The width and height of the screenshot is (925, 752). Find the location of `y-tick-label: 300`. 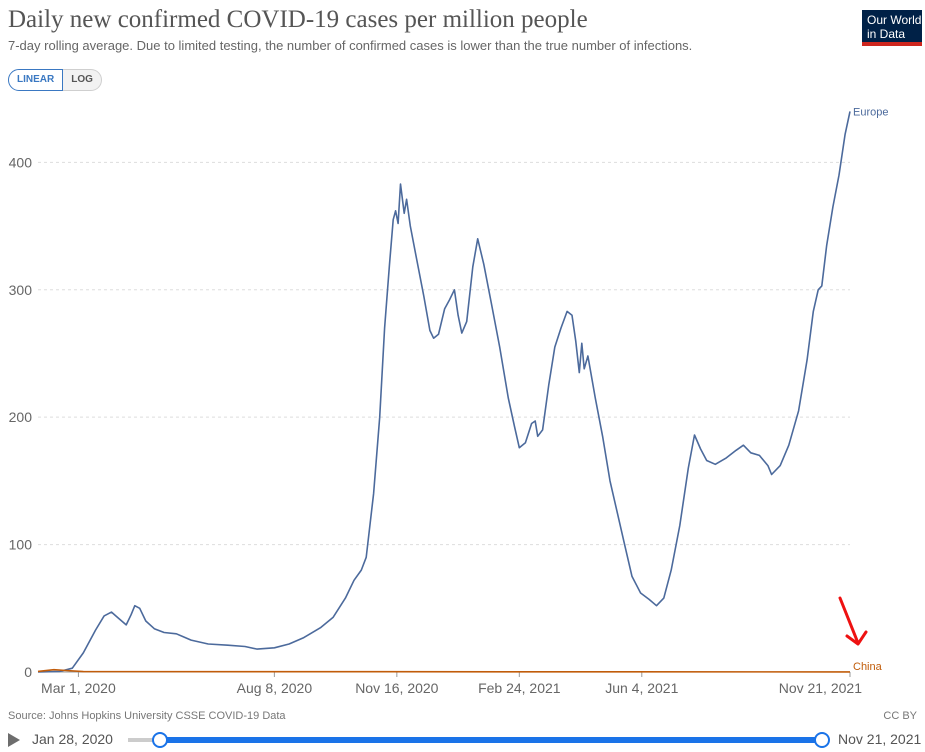

y-tick-label: 300 is located at coordinates (21, 290).